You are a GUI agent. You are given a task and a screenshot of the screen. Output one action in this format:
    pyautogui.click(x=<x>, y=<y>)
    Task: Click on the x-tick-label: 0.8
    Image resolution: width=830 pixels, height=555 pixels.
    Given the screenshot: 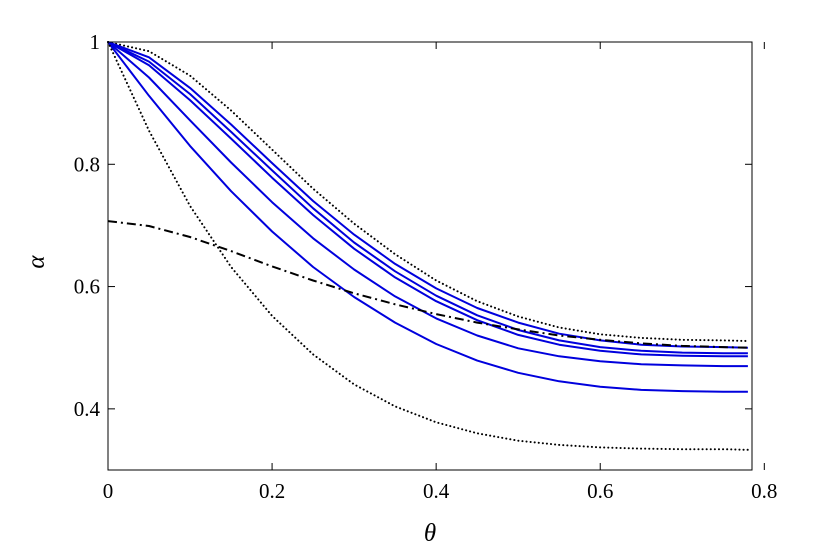 What is the action you would take?
    pyautogui.click(x=764, y=491)
    